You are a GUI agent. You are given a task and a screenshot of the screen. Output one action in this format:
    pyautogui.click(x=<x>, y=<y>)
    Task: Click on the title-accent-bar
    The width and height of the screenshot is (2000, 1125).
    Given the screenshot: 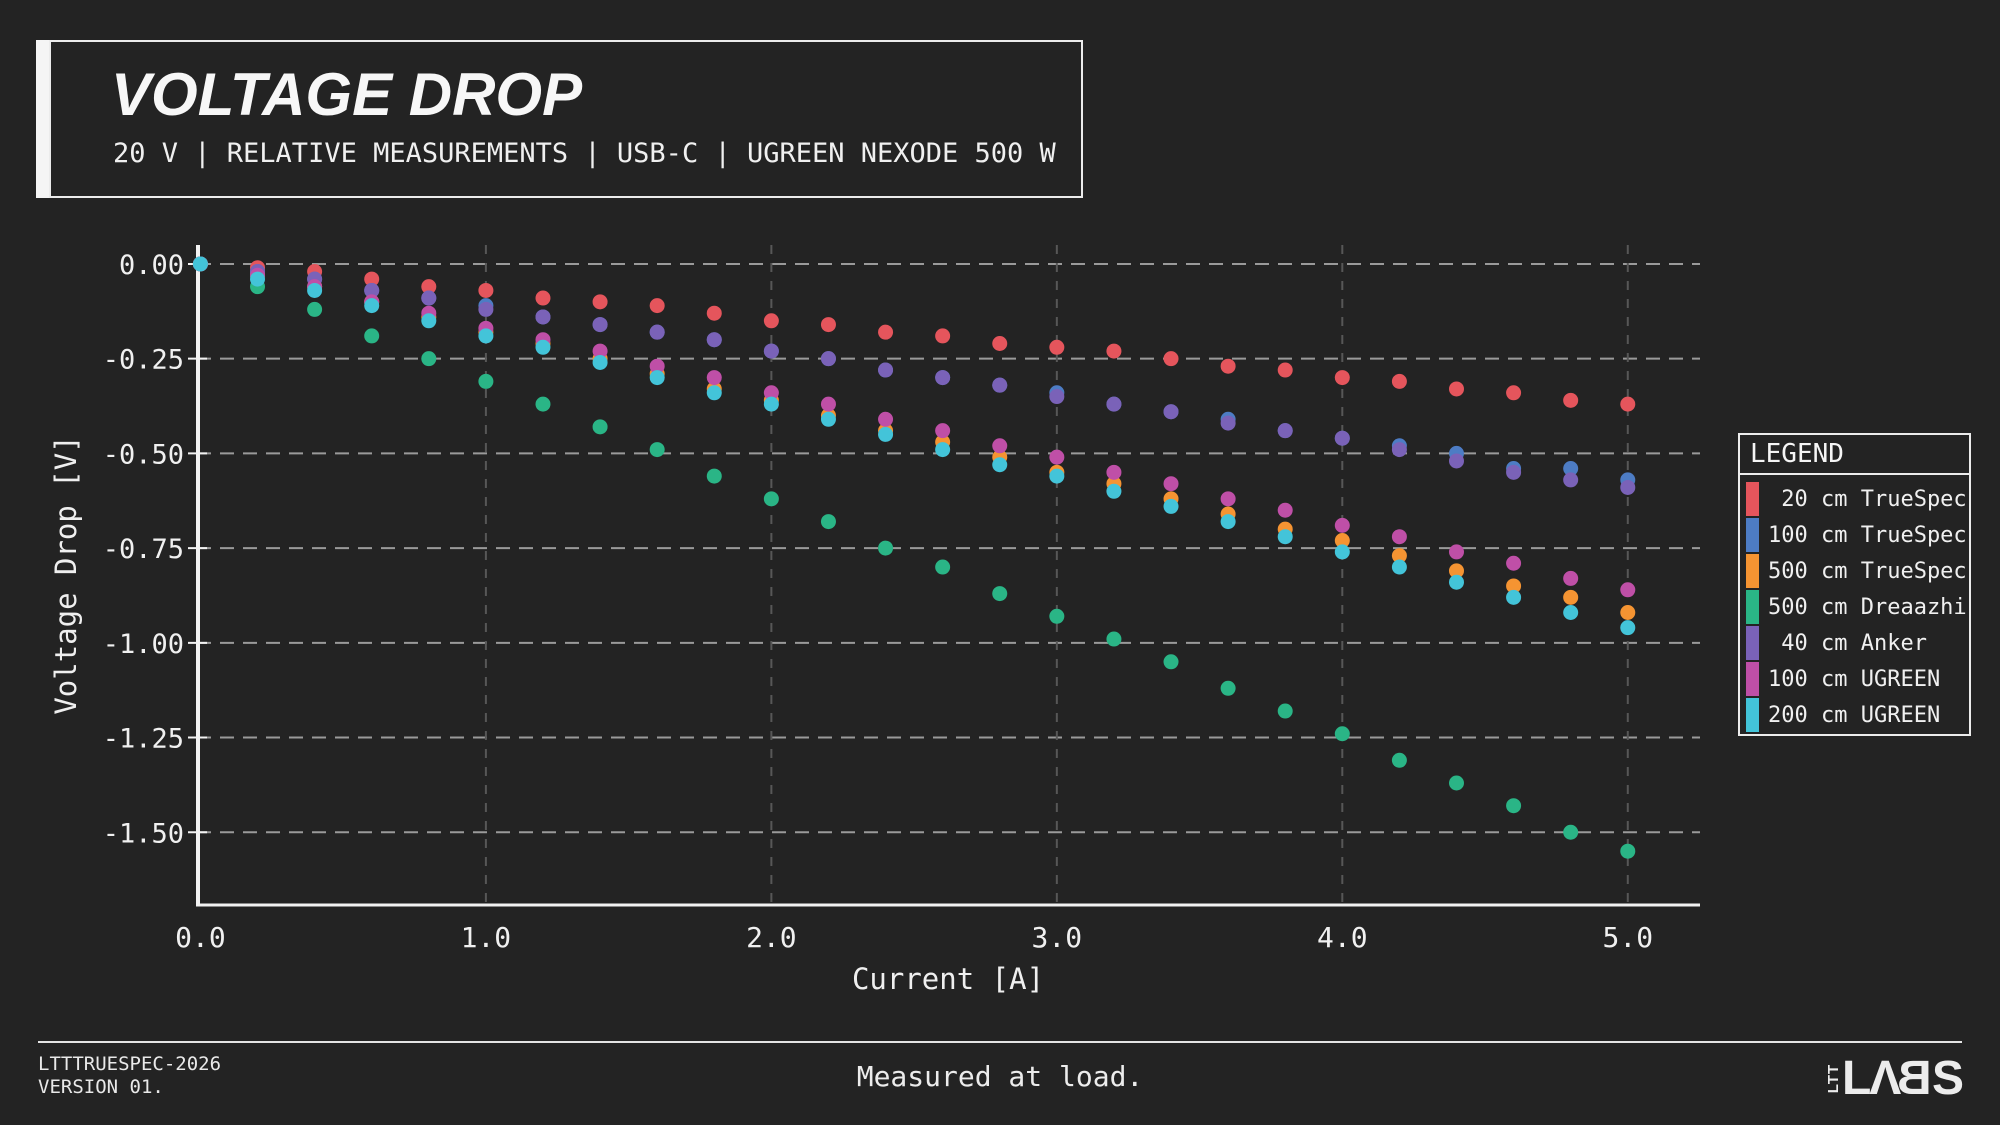 What is the action you would take?
    pyautogui.click(x=42, y=119)
    